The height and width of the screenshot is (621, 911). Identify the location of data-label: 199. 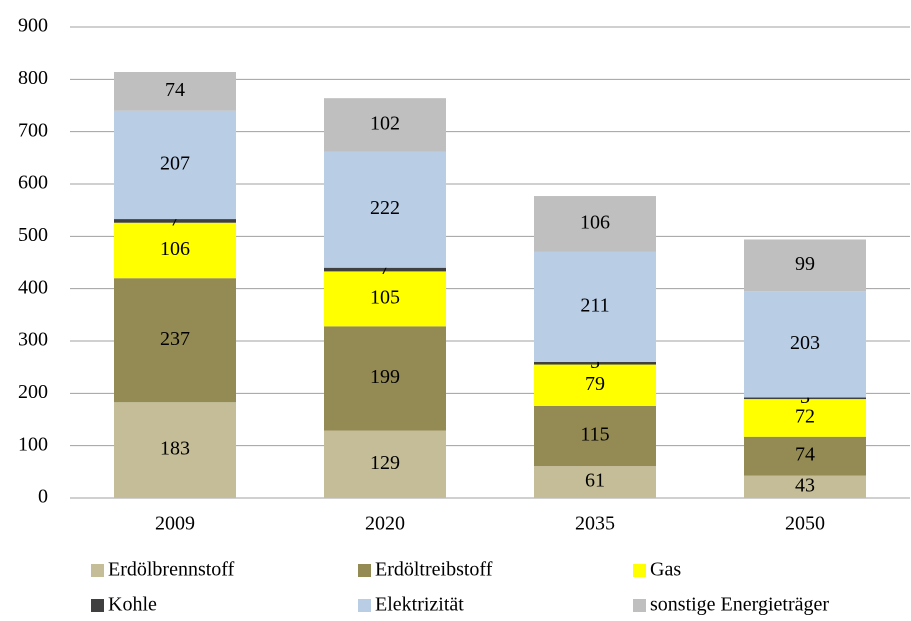
(385, 377).